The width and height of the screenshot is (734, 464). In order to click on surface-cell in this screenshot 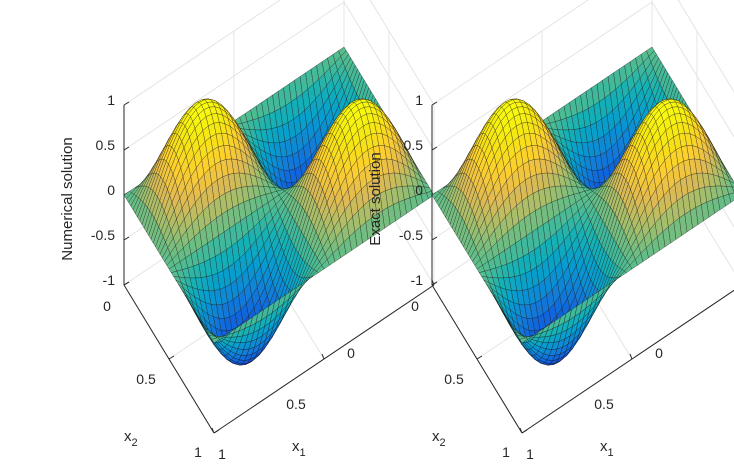, I will do `click(215, 340)`.